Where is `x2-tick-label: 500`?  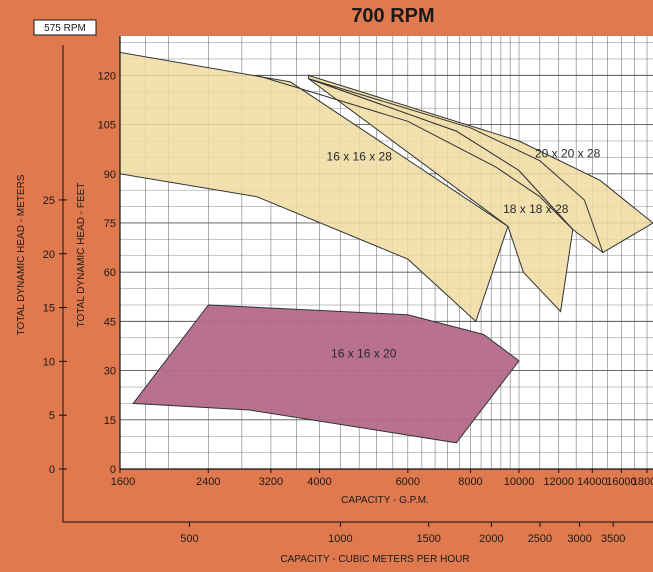 x2-tick-label: 500 is located at coordinates (189, 539).